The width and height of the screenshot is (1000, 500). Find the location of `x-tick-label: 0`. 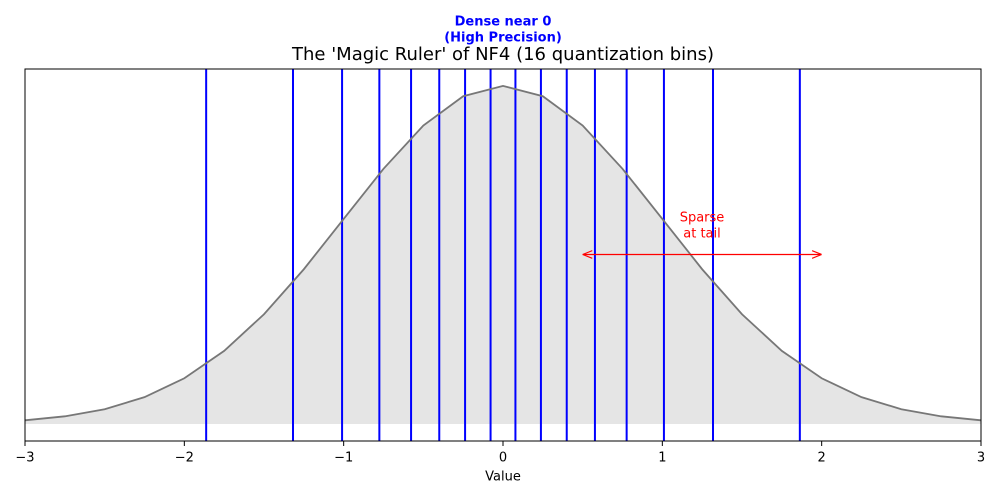

x-tick-label: 0 is located at coordinates (503, 458).